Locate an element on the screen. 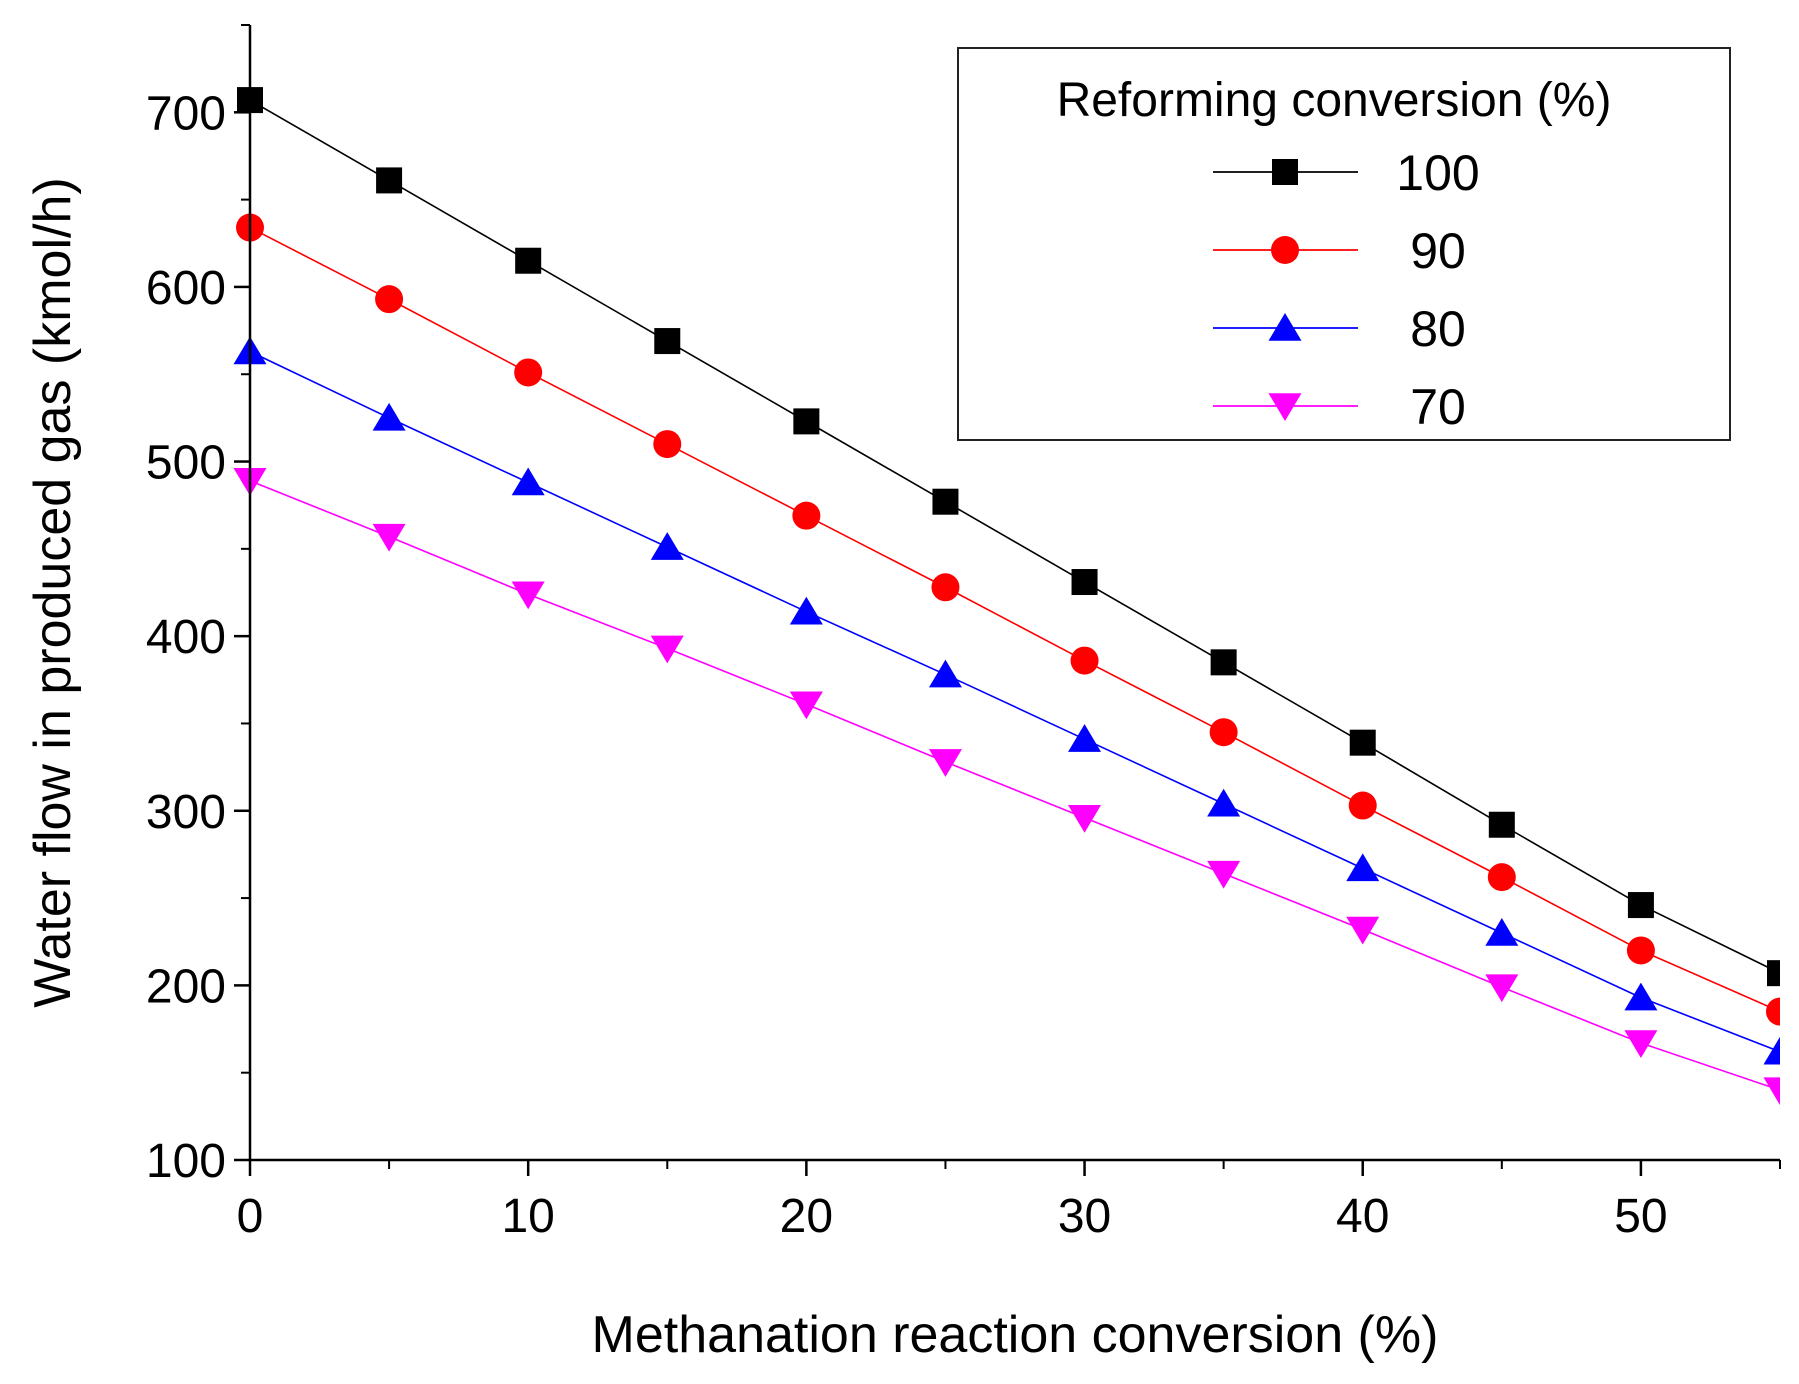 The image size is (1799, 1384). x-tick-label: 30 is located at coordinates (1084, 1216).